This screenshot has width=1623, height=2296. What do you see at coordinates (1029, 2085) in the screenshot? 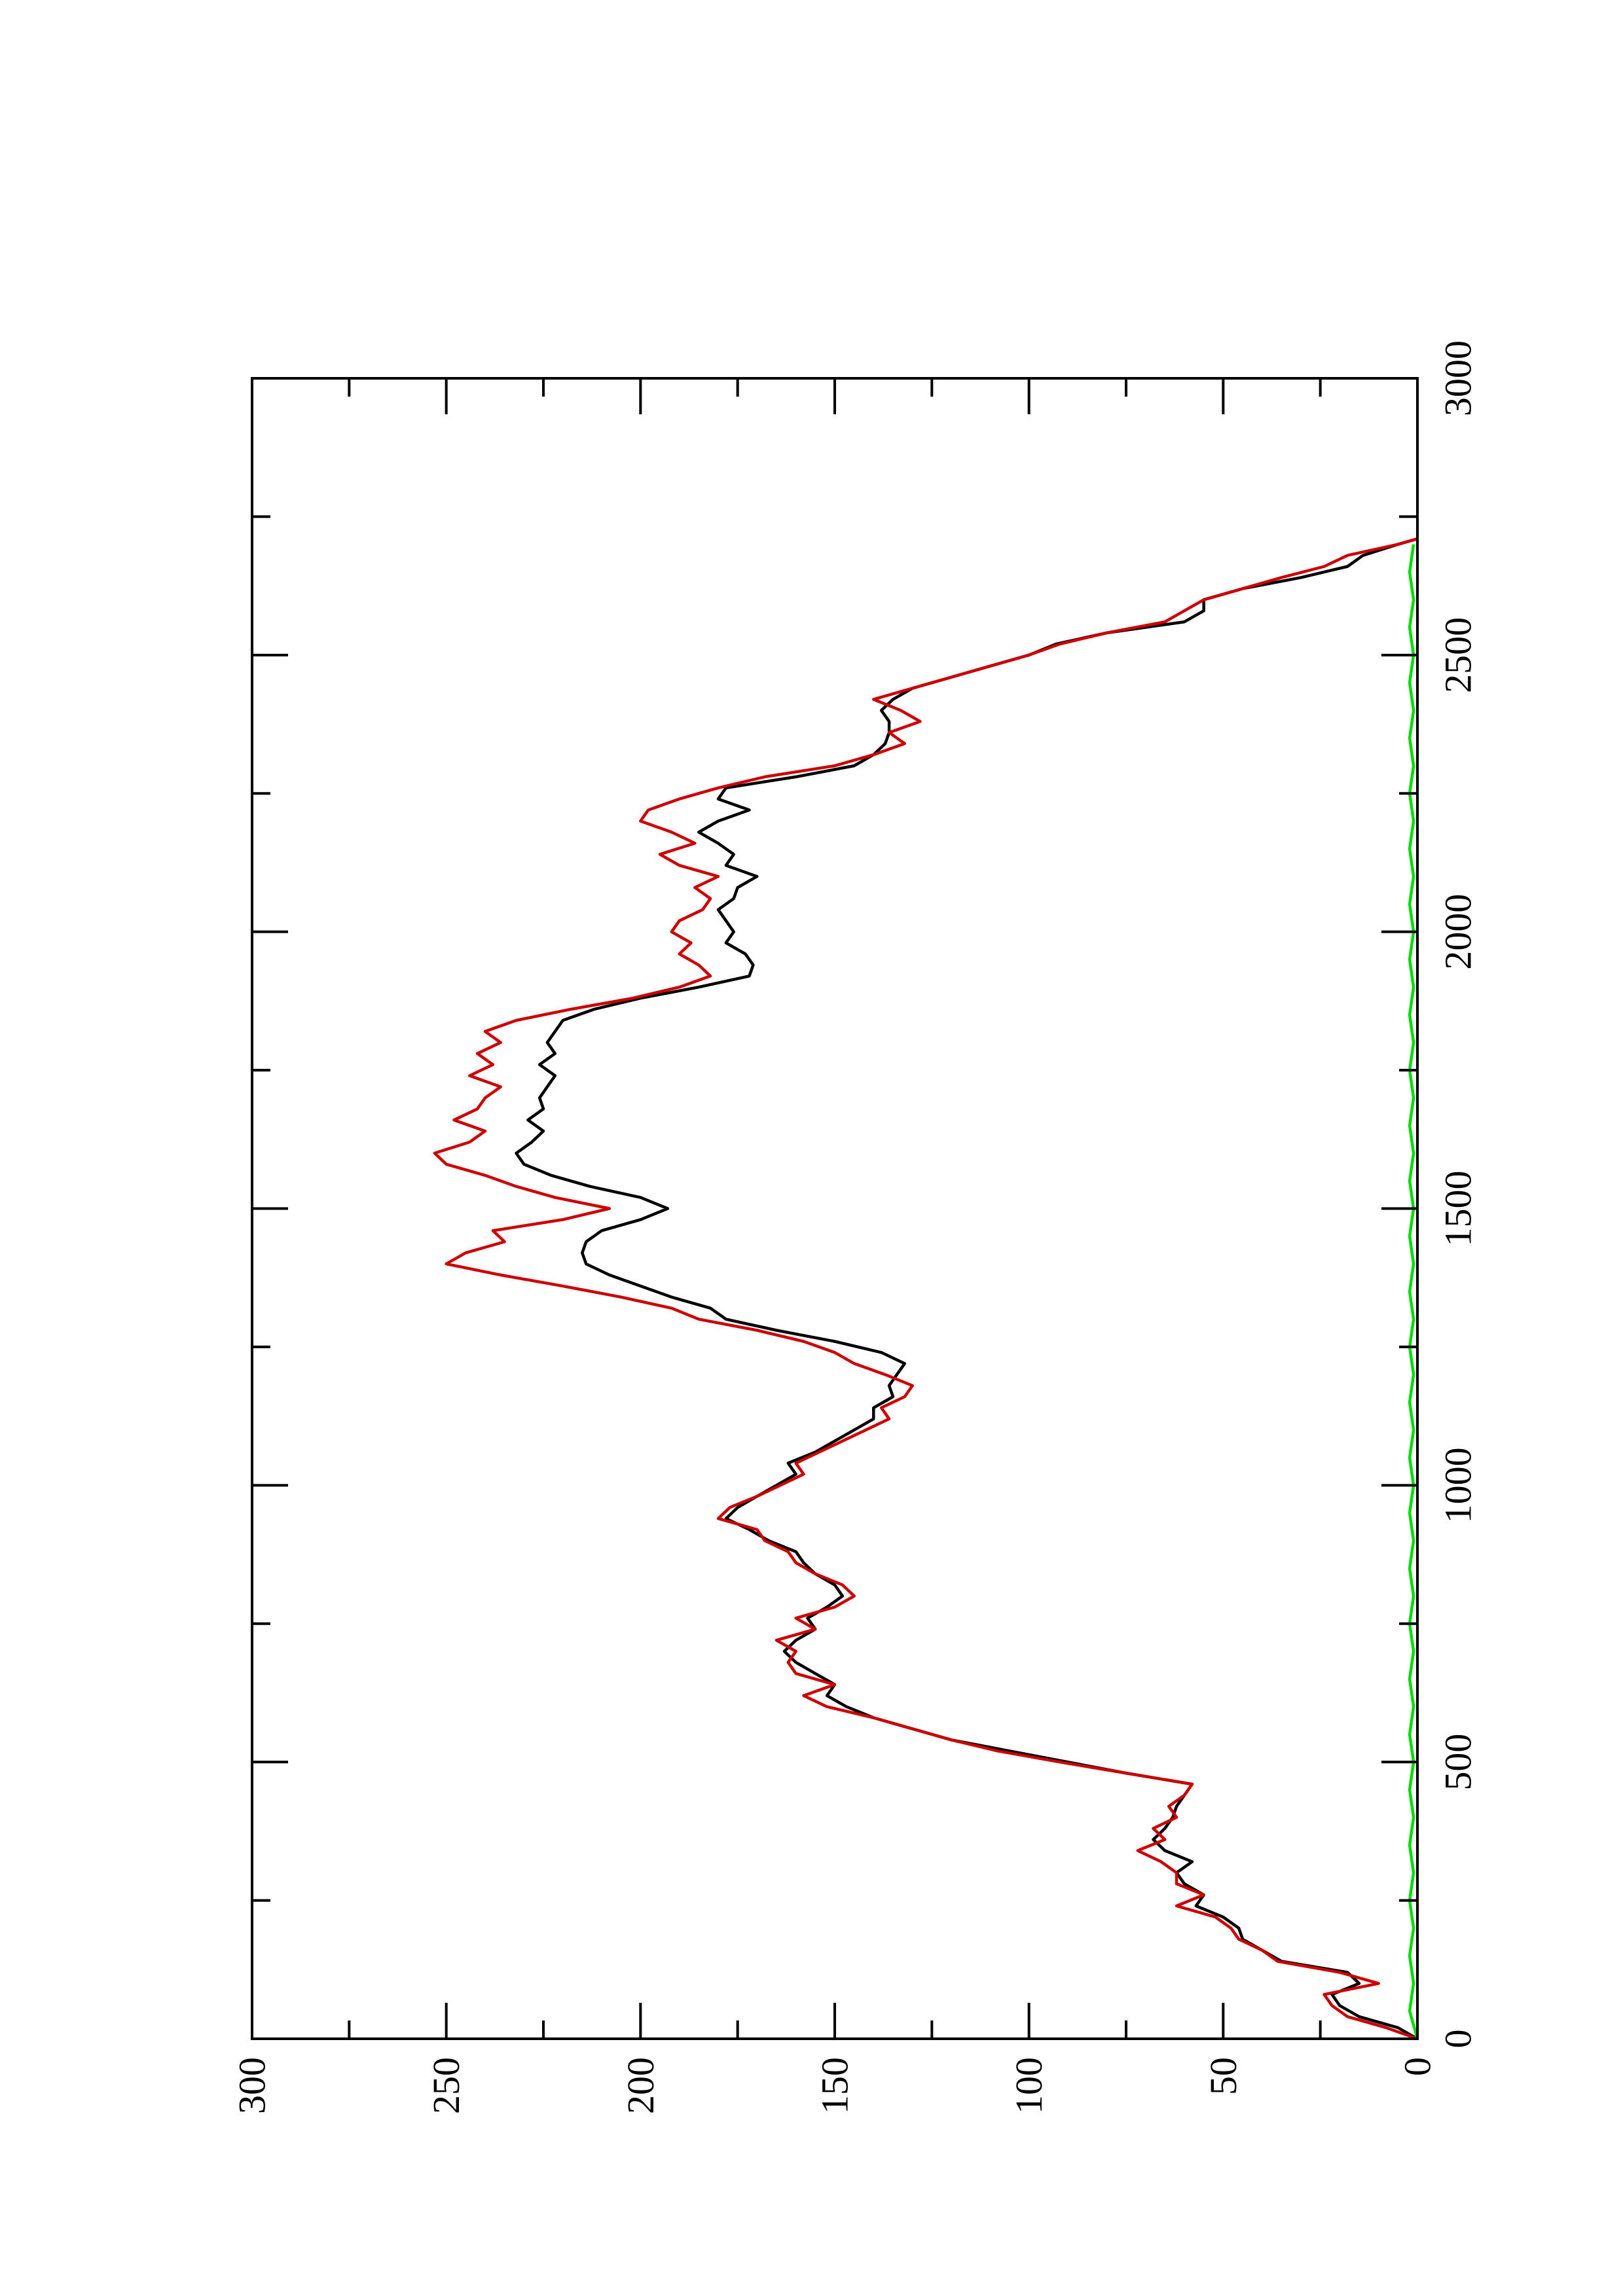
I see `y-tick-label: 100` at bounding box center [1029, 2085].